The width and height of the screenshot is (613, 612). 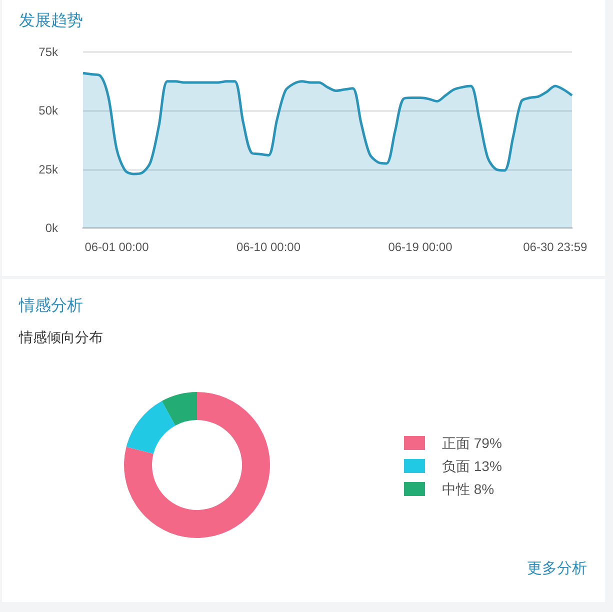 I want to click on y-tick-label: 50k, so click(x=48, y=111).